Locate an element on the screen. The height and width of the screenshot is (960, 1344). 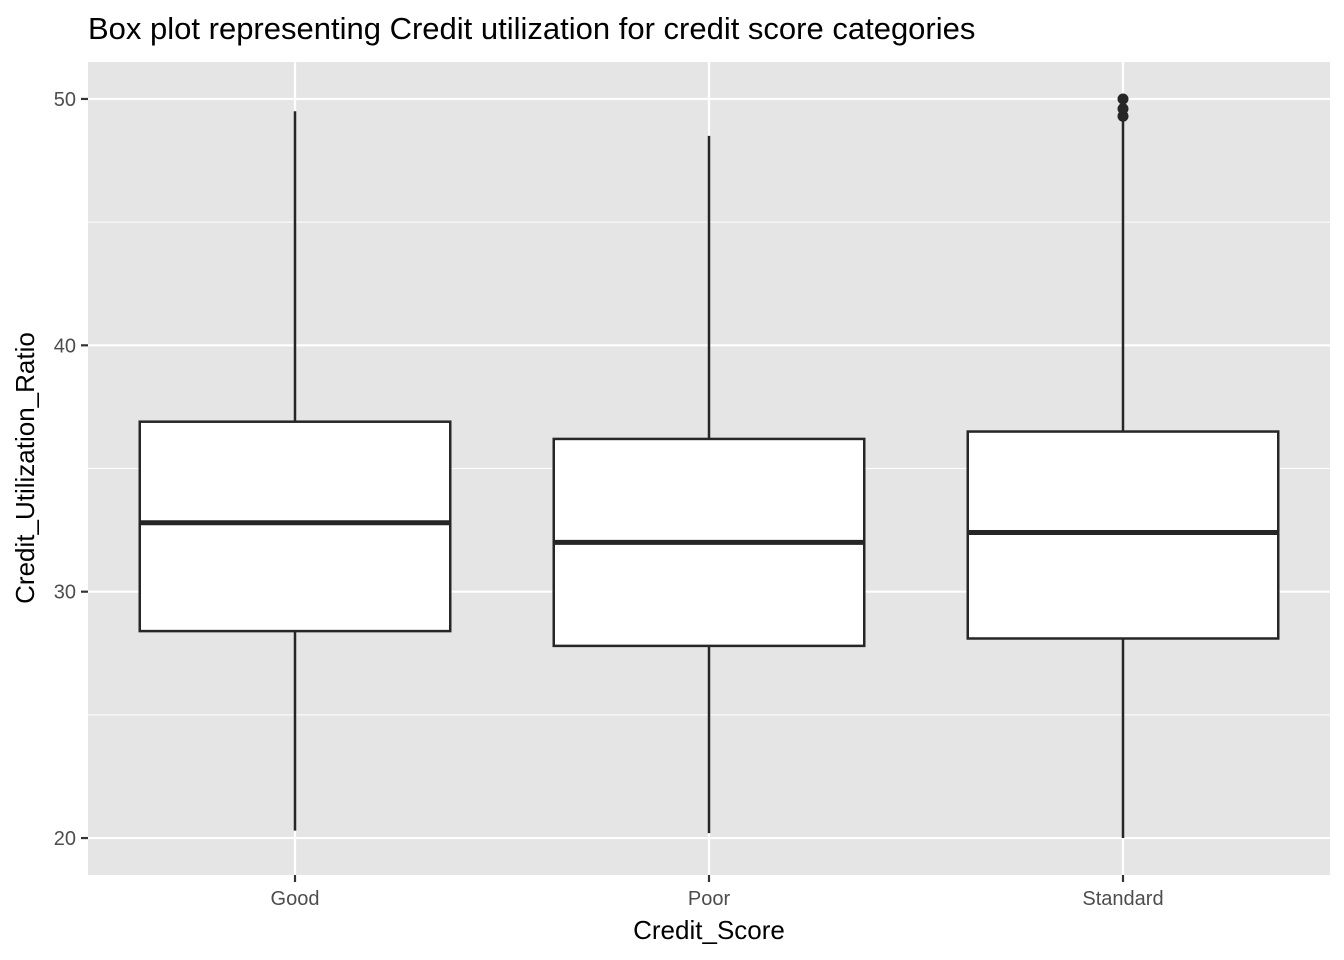
y-axis-title: Credit_Utilization_Ratio is located at coordinates (25, 468).